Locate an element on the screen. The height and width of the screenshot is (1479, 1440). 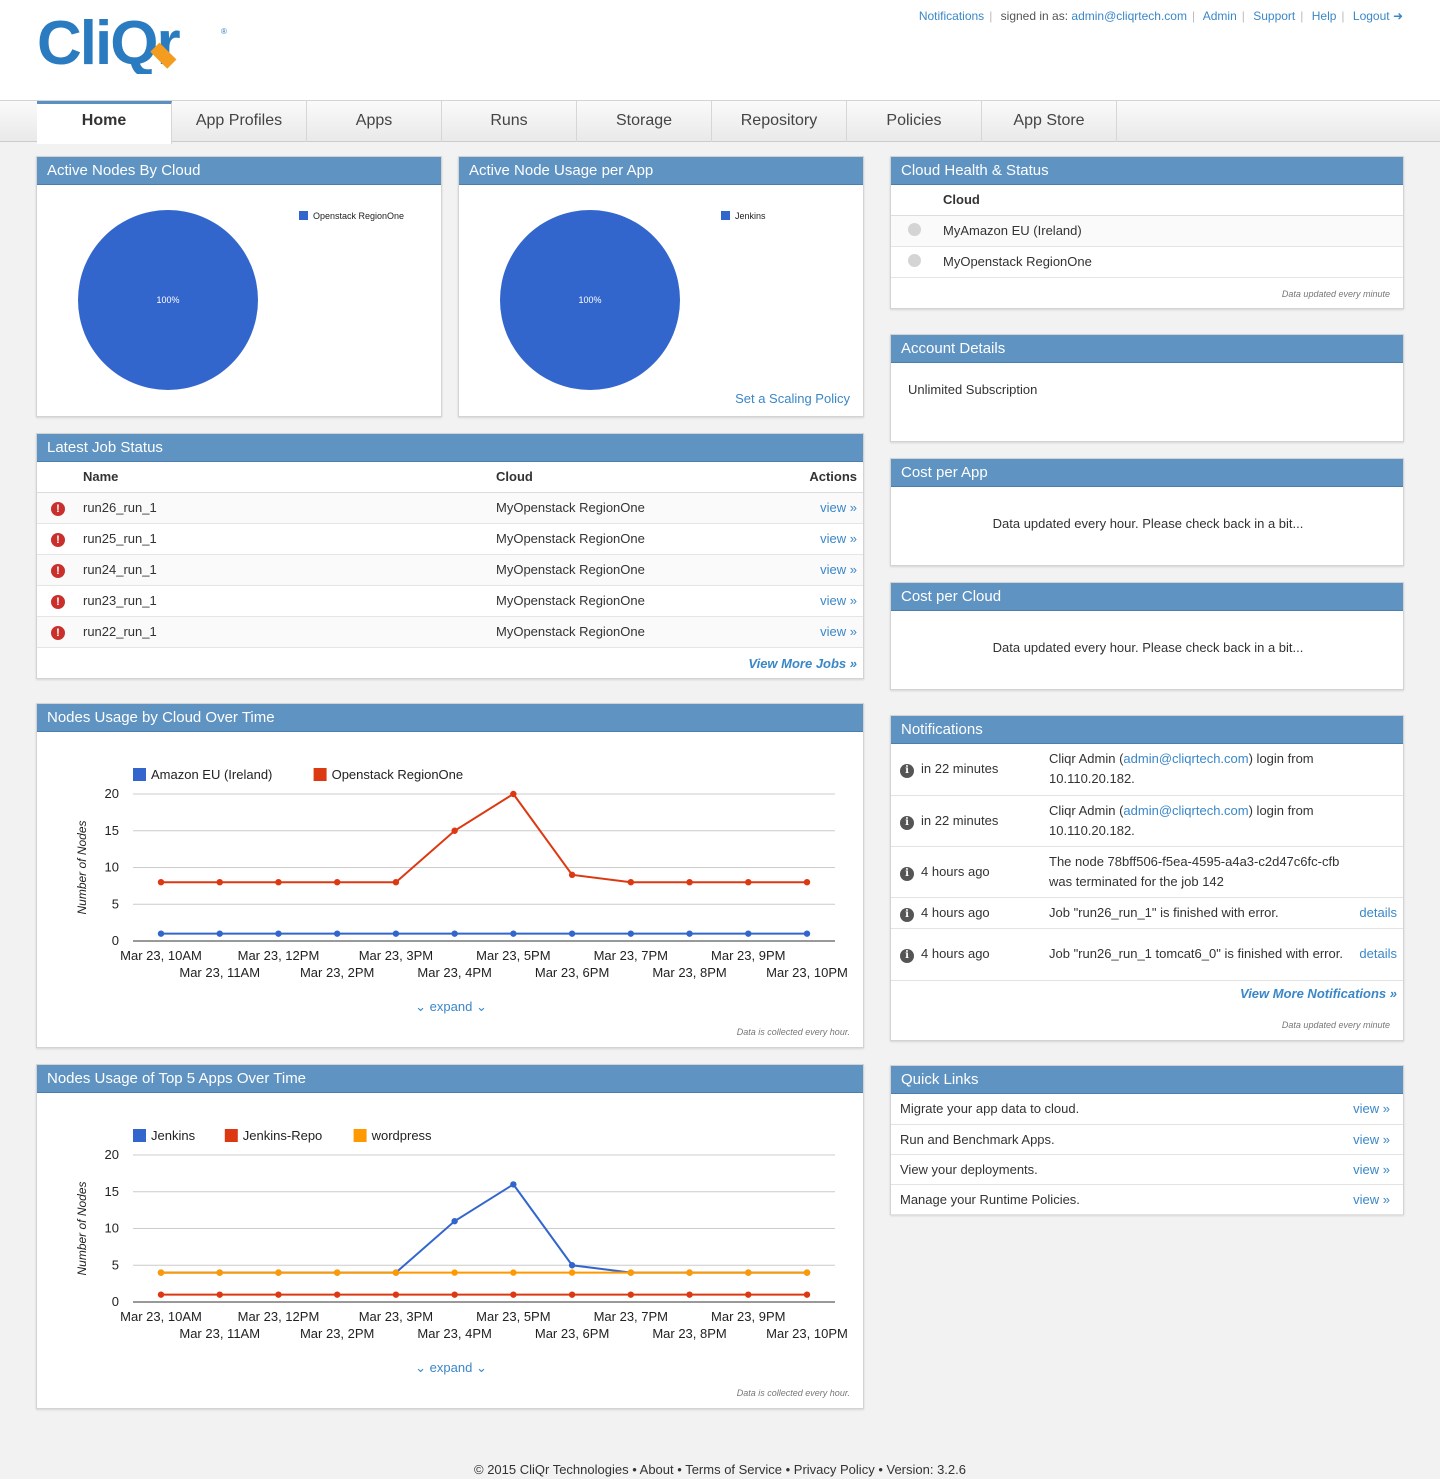
terms-link: Terms of Service is located at coordinates (733, 1469).